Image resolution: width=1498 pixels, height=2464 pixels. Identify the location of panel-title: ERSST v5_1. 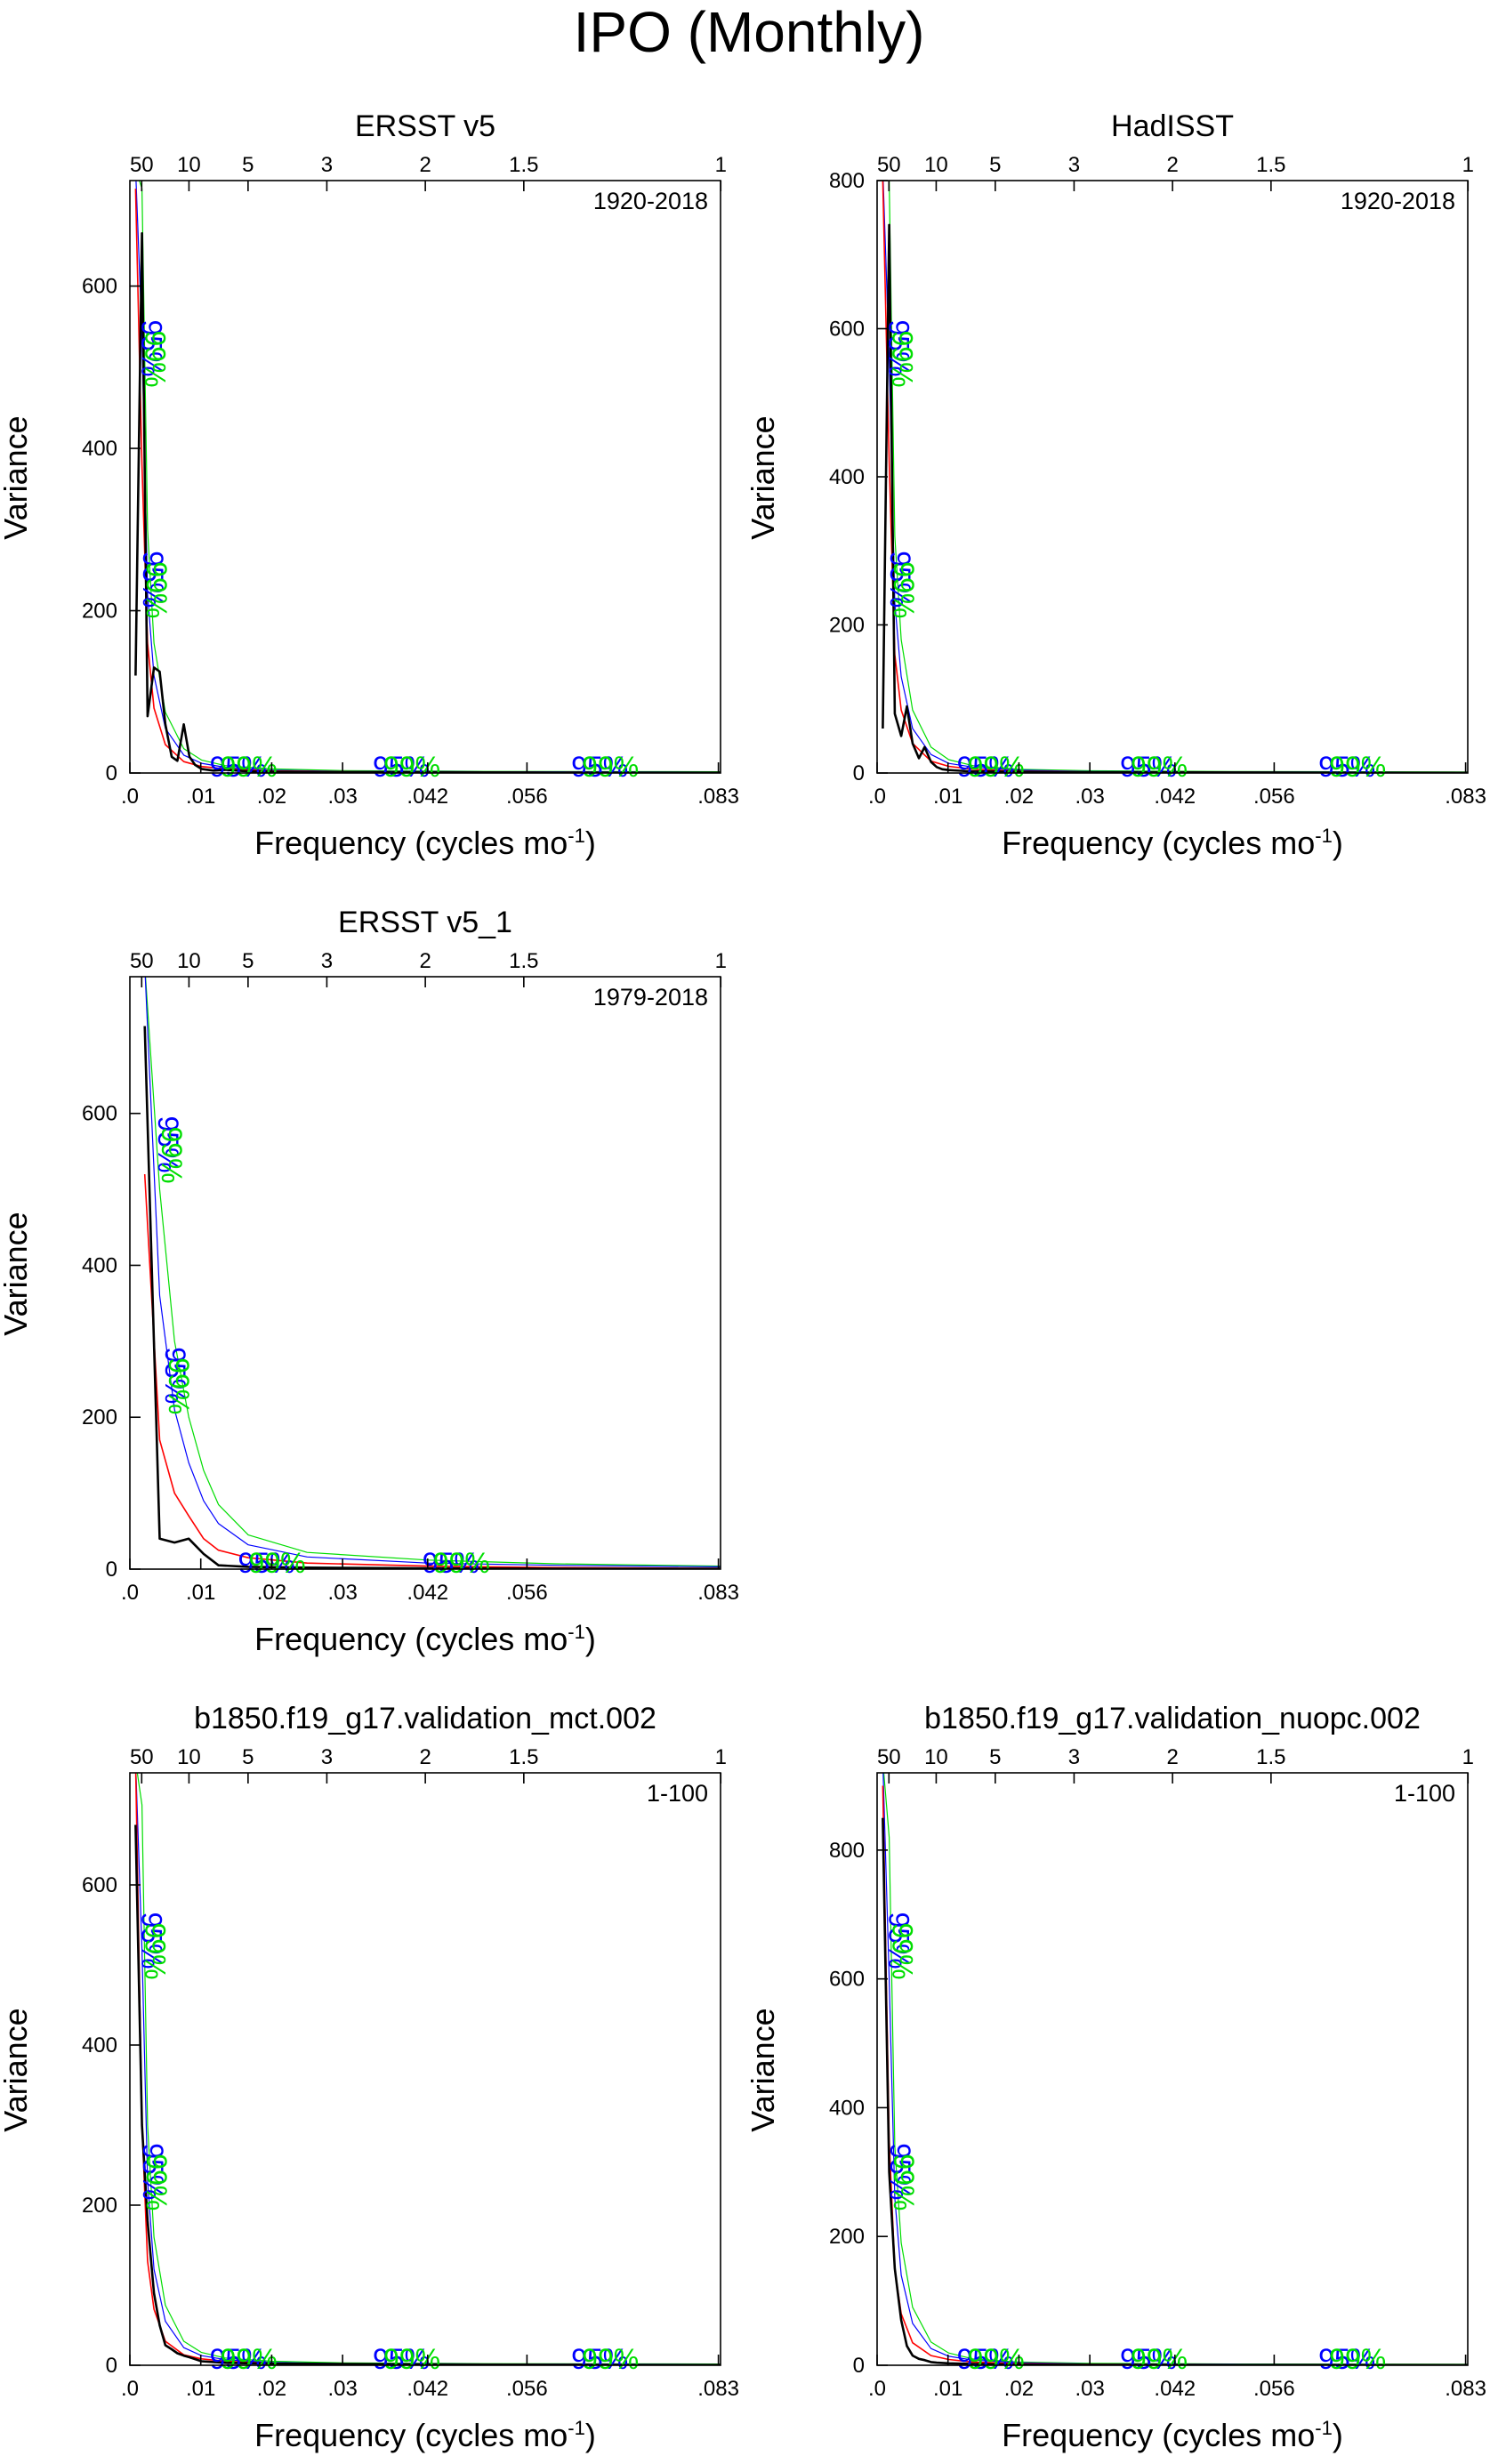
(425, 922).